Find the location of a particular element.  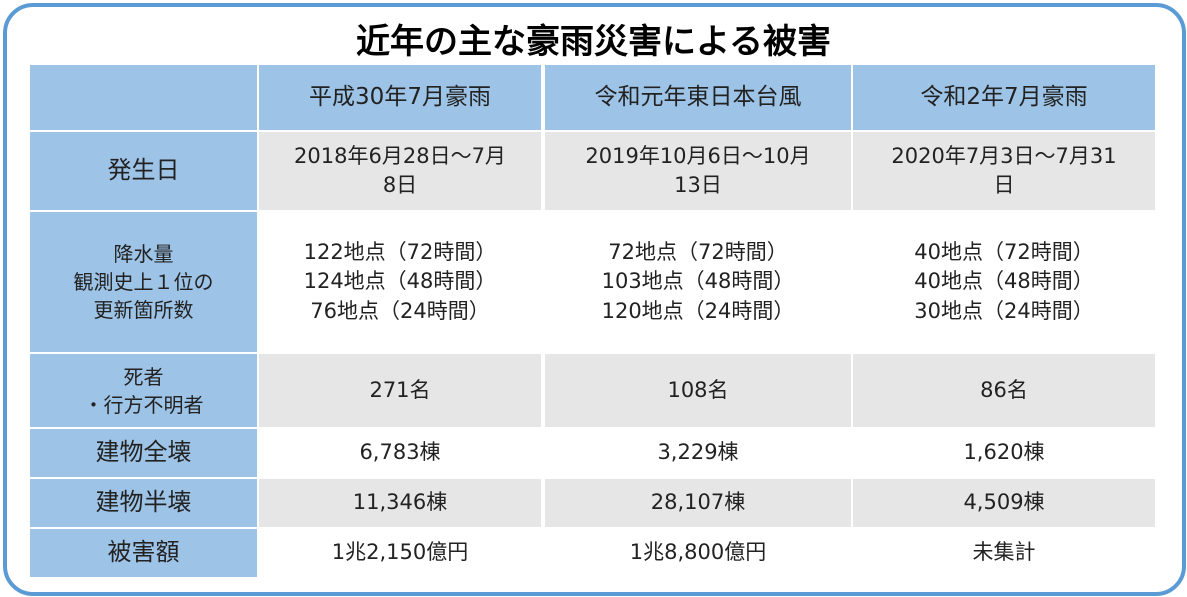

row-label: 死者 ・行方不明者 is located at coordinates (143, 390).